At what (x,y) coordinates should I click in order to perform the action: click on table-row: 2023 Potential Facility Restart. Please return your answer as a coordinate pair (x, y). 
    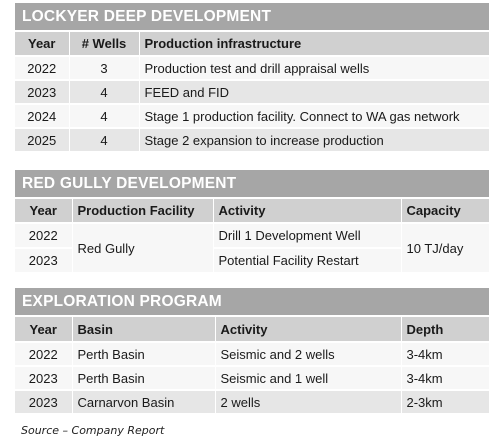
    Looking at the image, I should click on (252, 261).